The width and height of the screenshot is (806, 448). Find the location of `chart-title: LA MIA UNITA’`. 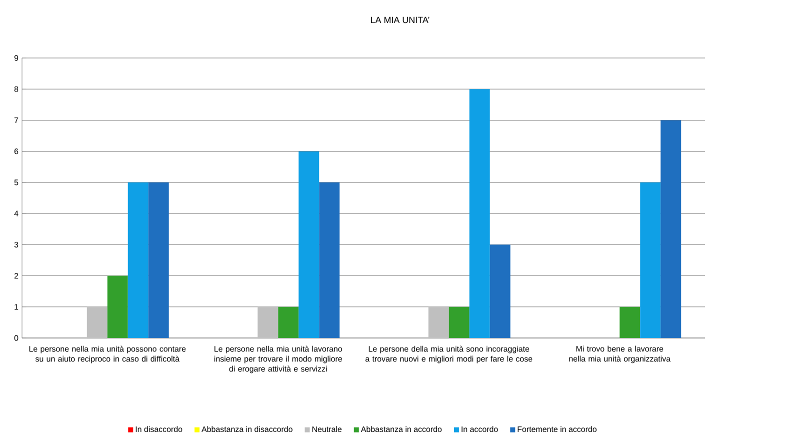

chart-title: LA MIA UNITA’ is located at coordinates (400, 20).